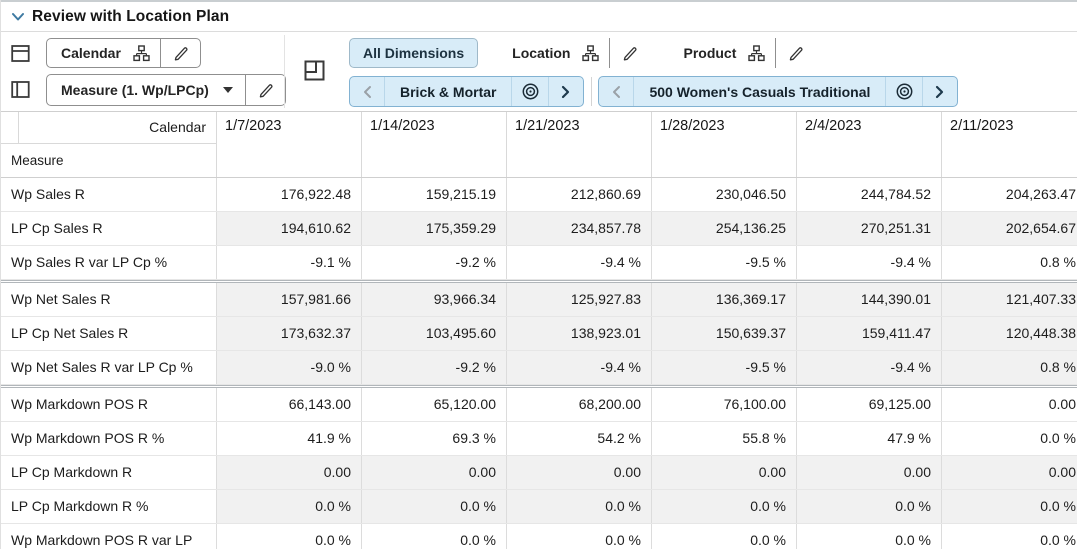 This screenshot has height=549, width=1077. I want to click on calendar-axis-button: Calendar, so click(123, 53).